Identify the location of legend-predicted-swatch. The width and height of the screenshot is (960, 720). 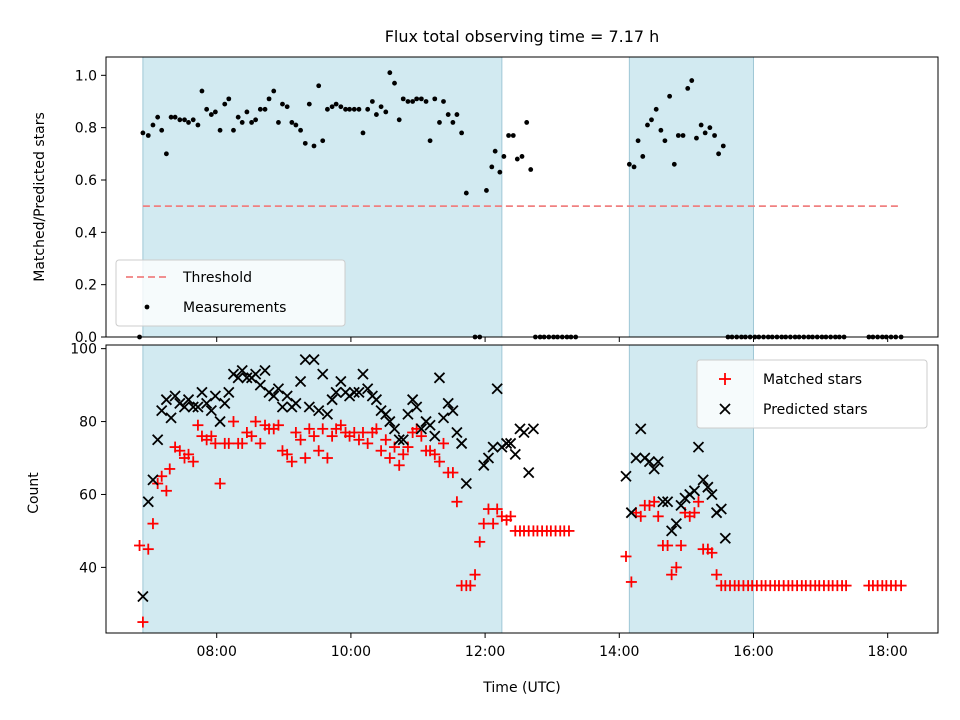
(725, 409).